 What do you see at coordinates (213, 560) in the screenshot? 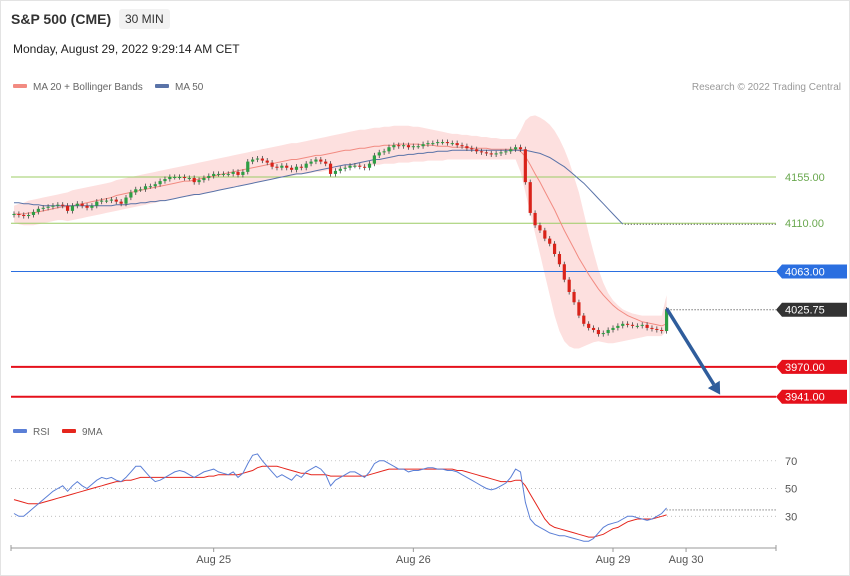
I see `x-tick-label: Aug 25` at bounding box center [213, 560].